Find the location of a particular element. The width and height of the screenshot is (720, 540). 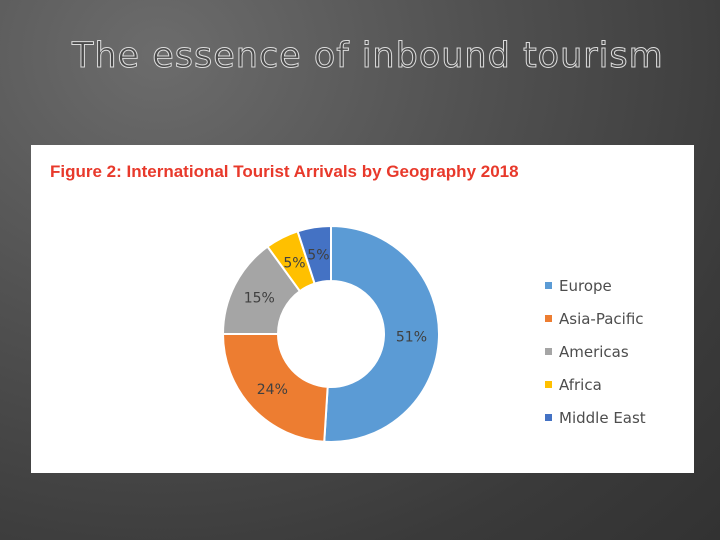

data-label-americas: 15% is located at coordinates (259, 298).